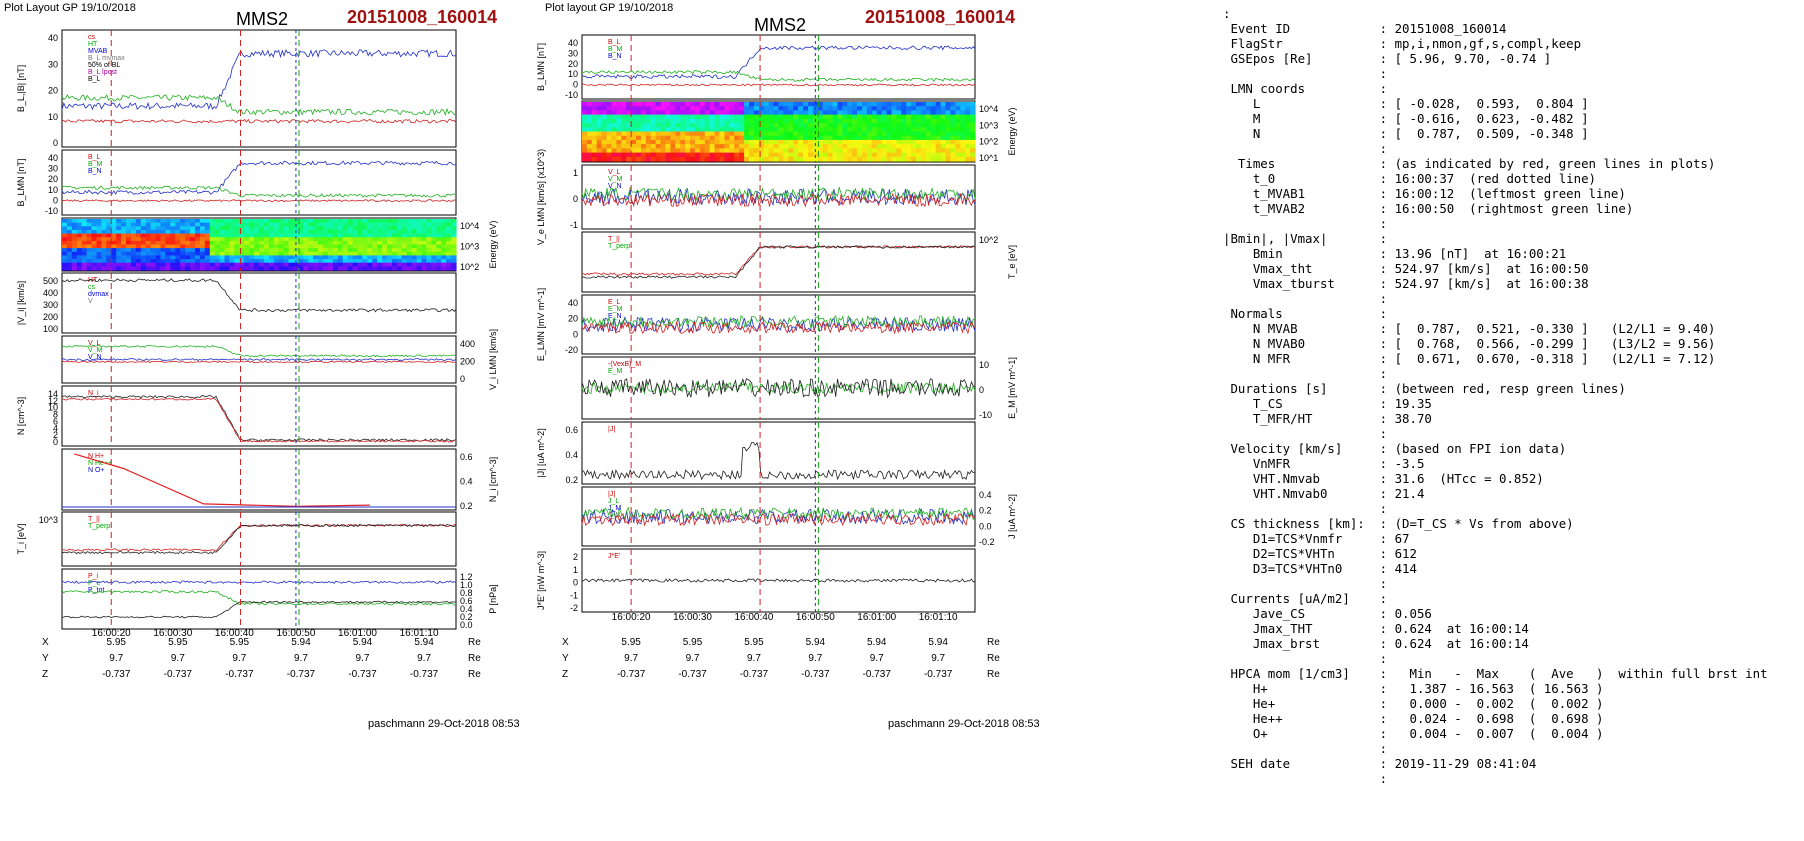 The image size is (1804, 841). What do you see at coordinates (611, 429) in the screenshot?
I see `legend-label: |J|` at bounding box center [611, 429].